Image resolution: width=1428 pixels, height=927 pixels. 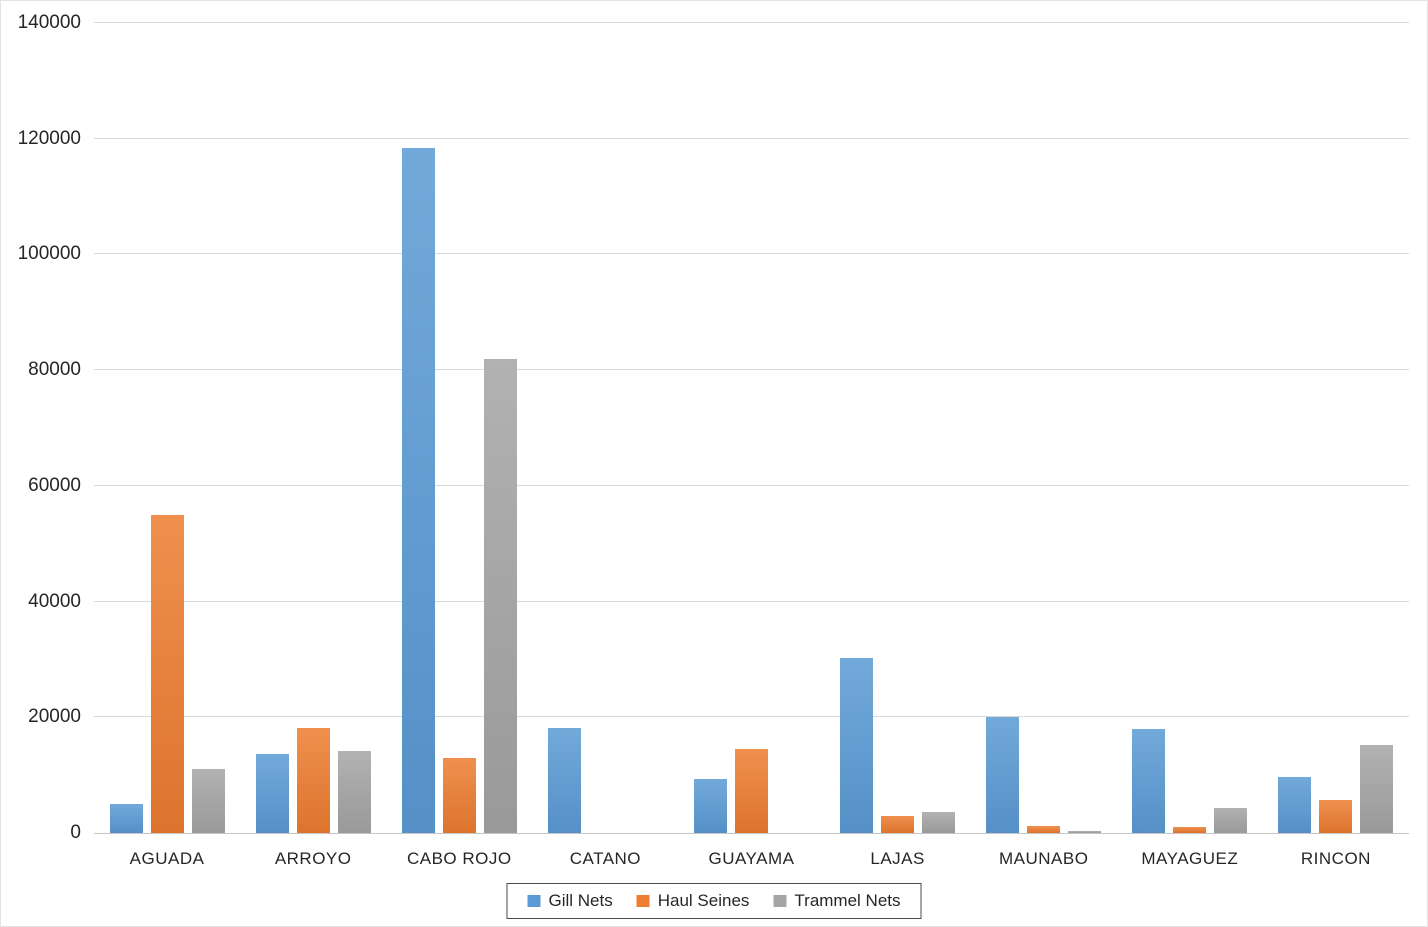 What do you see at coordinates (703, 900) in the screenshot?
I see `legend-label: Haul Seines` at bounding box center [703, 900].